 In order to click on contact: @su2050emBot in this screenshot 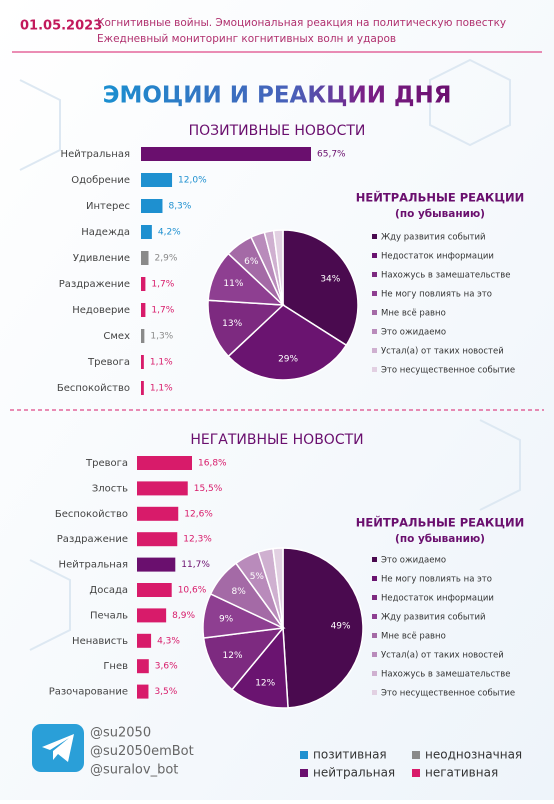, I will do `click(142, 751)`.